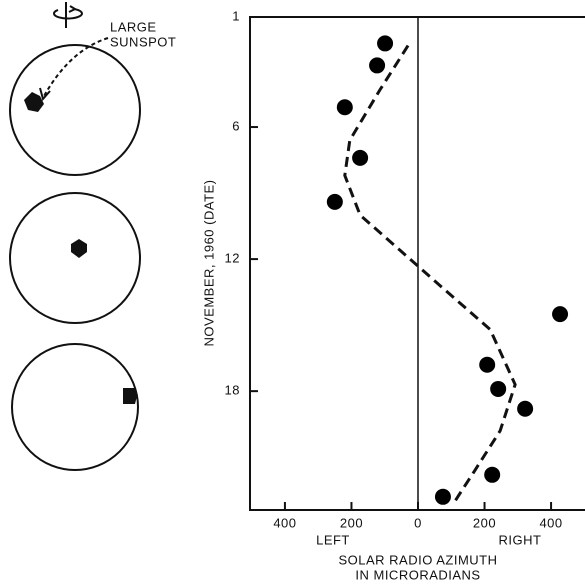 The image size is (585, 584). Describe the element at coordinates (68, 14) in the screenshot. I see `rotation-arrow` at that location.